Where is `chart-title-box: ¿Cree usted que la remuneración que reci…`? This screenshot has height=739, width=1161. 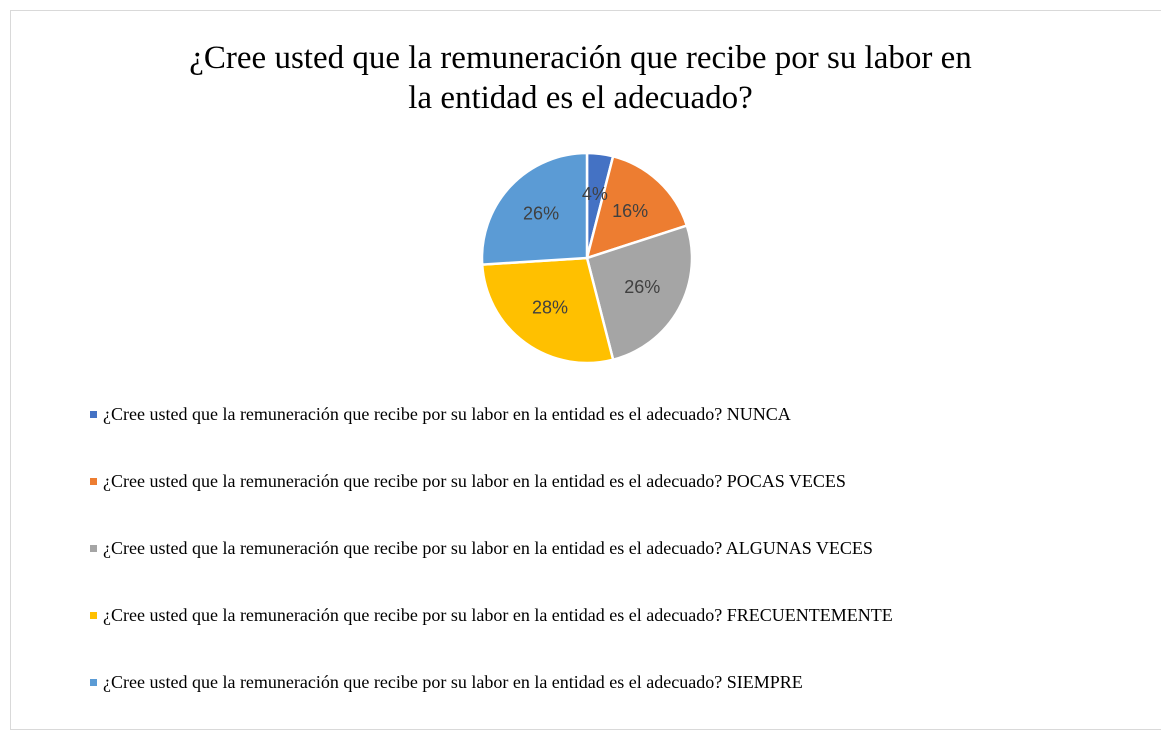
chart-title-box: ¿Cree usted que la remuneración que reci… is located at coordinates (580, 78).